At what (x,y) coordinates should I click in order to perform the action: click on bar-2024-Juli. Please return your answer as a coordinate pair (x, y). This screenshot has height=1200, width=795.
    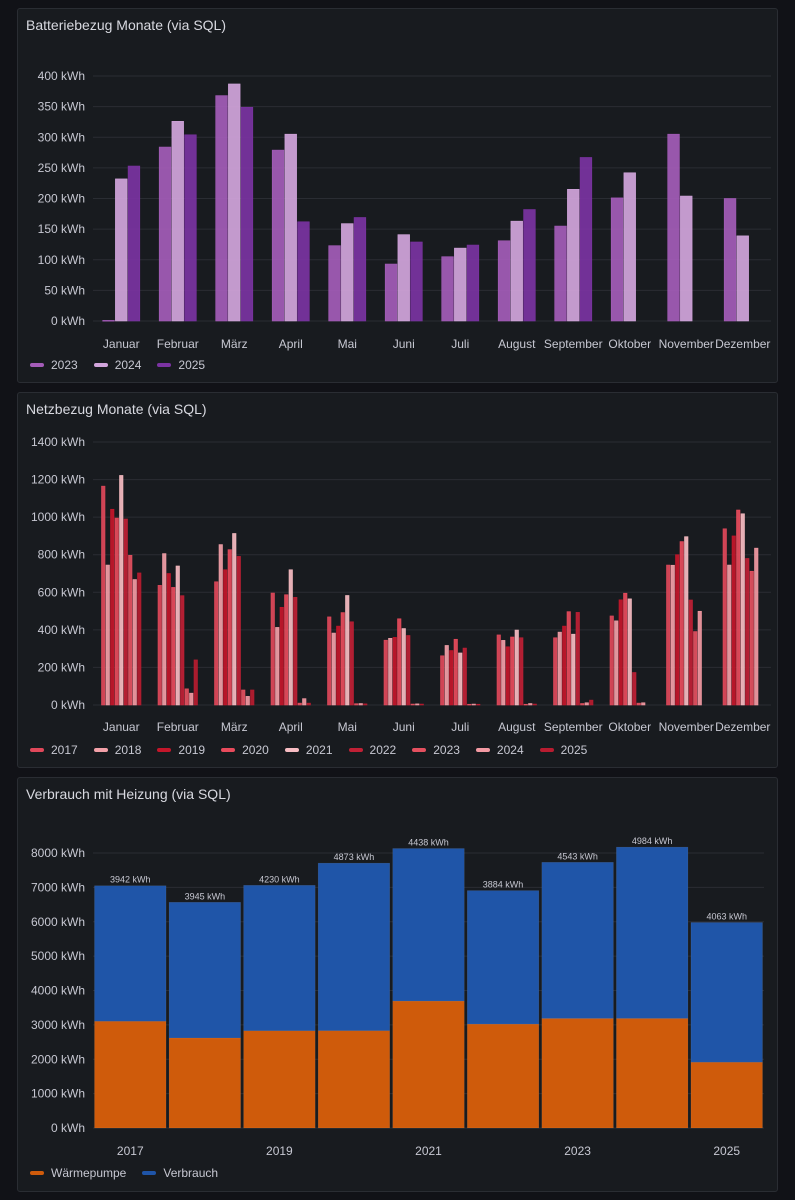
    Looking at the image, I should click on (460, 284).